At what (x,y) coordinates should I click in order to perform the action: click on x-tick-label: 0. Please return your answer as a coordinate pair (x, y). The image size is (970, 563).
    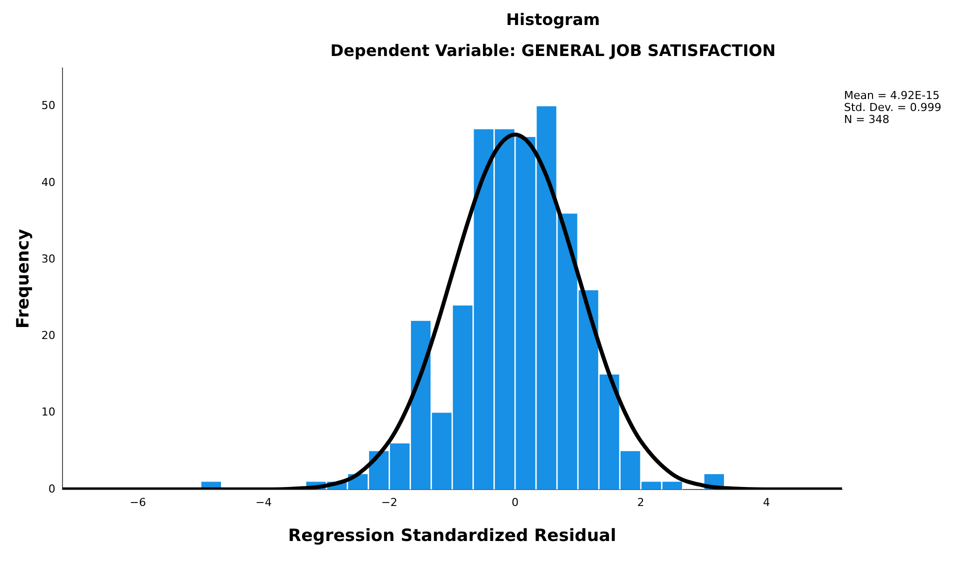
    Looking at the image, I should click on (515, 502).